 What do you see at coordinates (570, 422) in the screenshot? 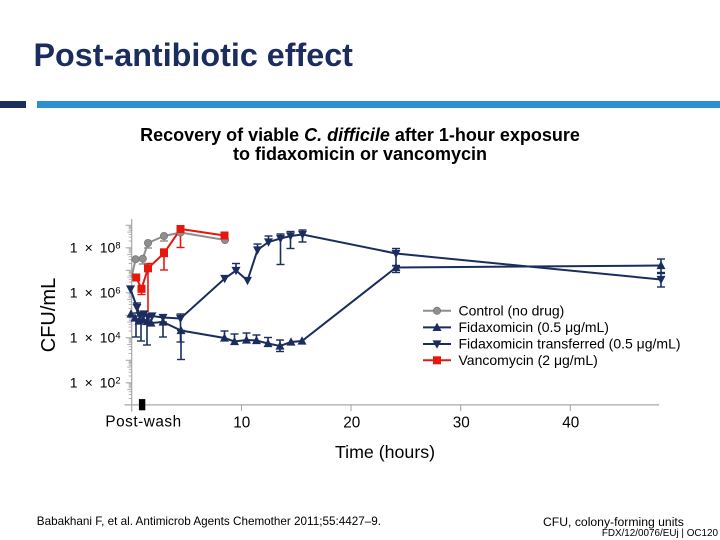
I see `svg-text: 40` at bounding box center [570, 422].